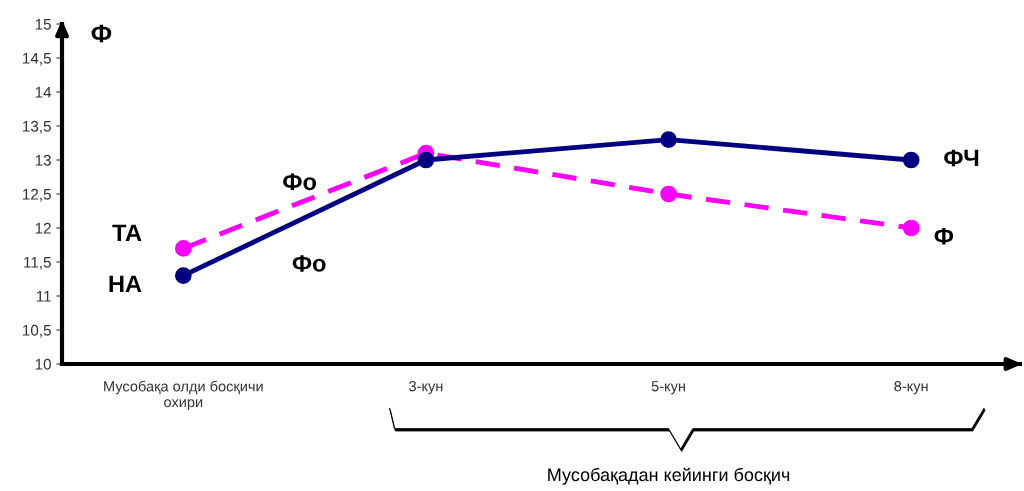 The height and width of the screenshot is (491, 1024). Describe the element at coordinates (43, 160) in the screenshot. I see `y-tick-label: 13` at that location.